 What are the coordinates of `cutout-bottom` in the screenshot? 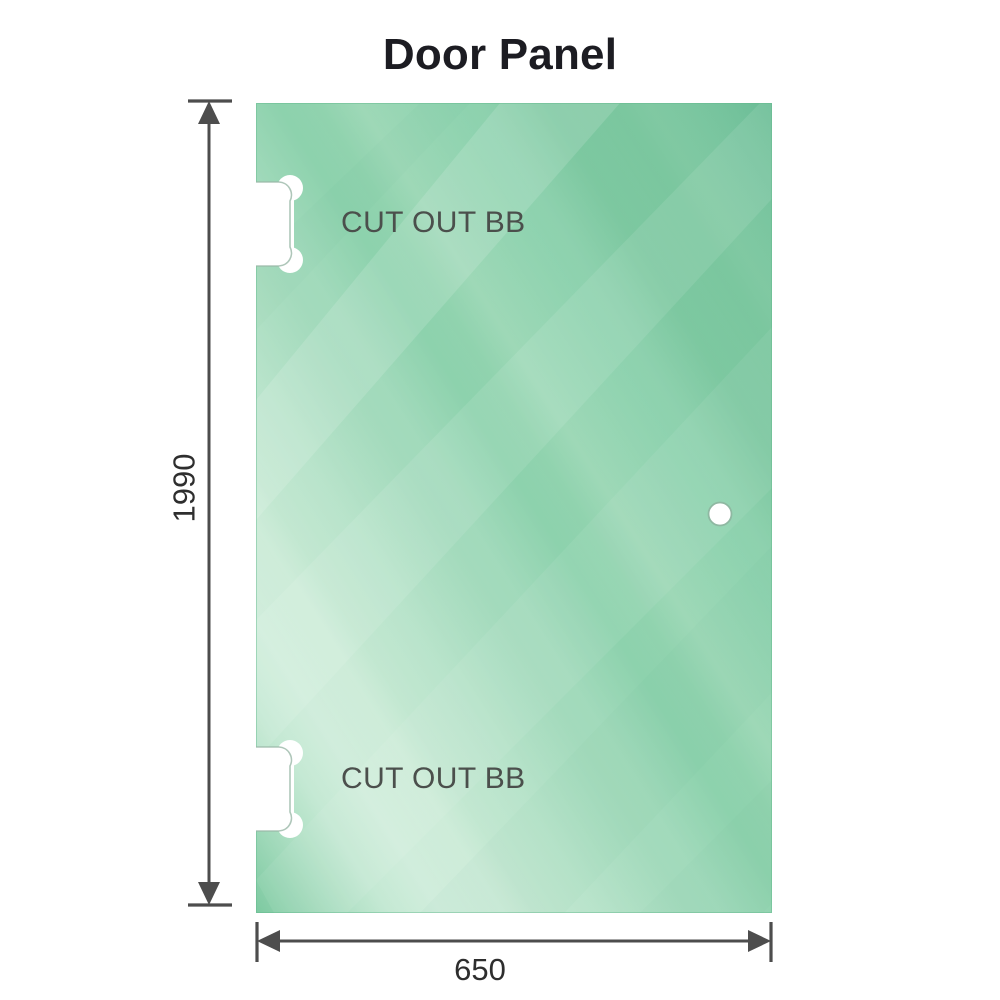 It's located at (274, 789).